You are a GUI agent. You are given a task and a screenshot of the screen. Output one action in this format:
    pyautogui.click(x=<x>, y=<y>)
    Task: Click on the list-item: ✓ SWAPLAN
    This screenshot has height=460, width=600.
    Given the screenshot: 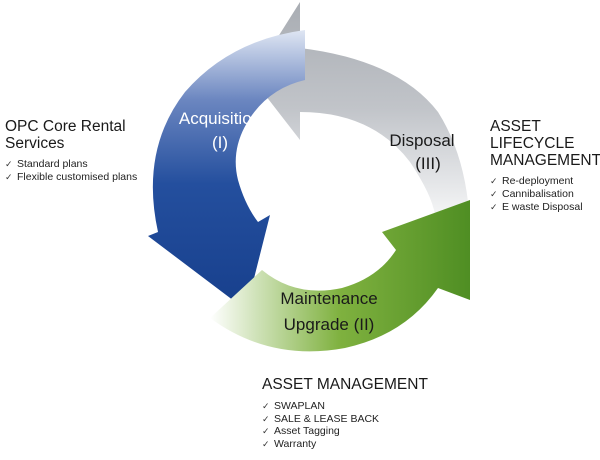 What is the action you would take?
    pyautogui.click(x=345, y=406)
    